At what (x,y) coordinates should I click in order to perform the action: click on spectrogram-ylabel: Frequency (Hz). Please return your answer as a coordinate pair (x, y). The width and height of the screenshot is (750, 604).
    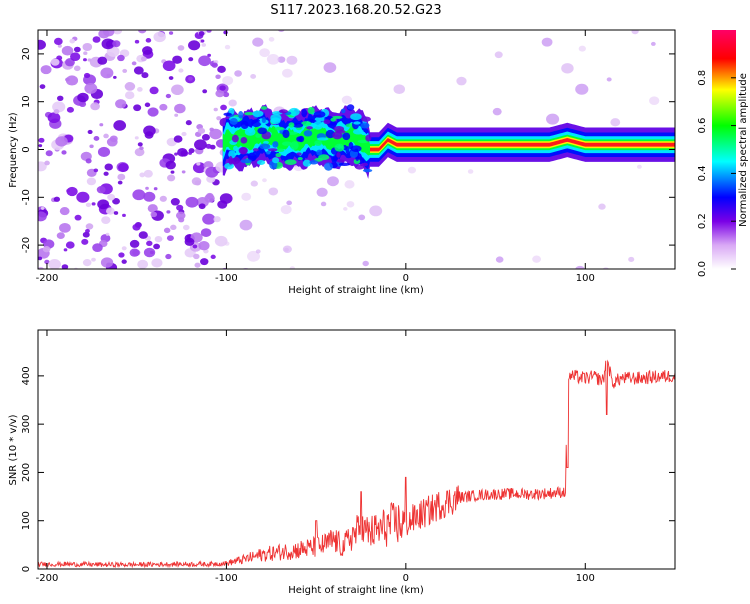
    Looking at the image, I should click on (13, 150).